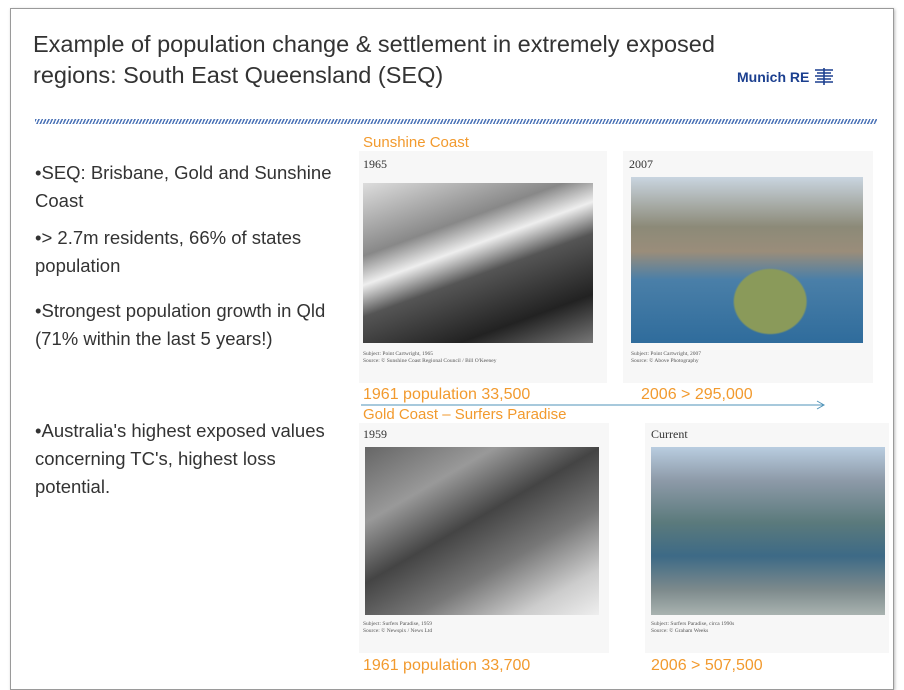 This screenshot has height=690, width=904. Describe the element at coordinates (398, 354) in the screenshot. I see `caption-subject: Subject: Point Cartwright, 1965` at that location.